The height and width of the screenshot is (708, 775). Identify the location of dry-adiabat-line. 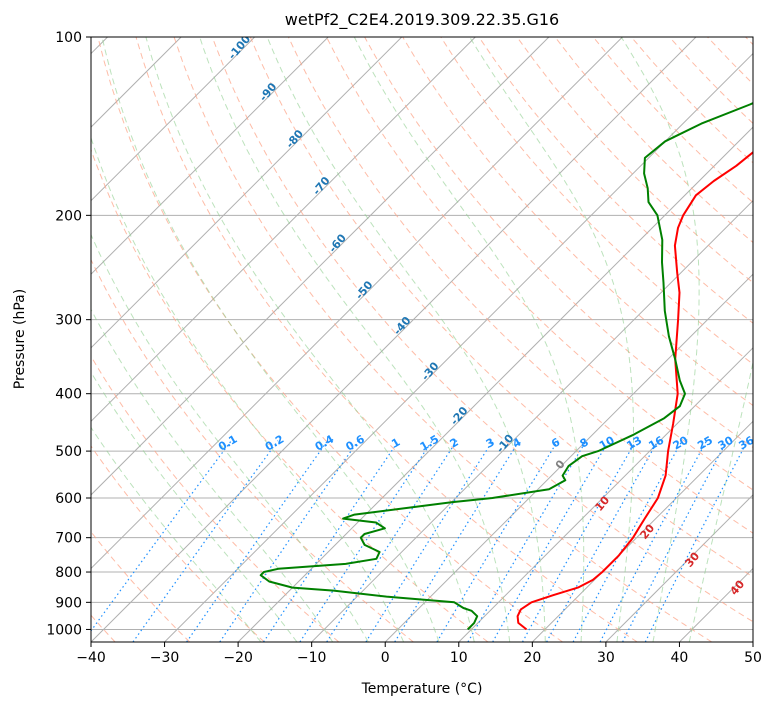
(178, 543).